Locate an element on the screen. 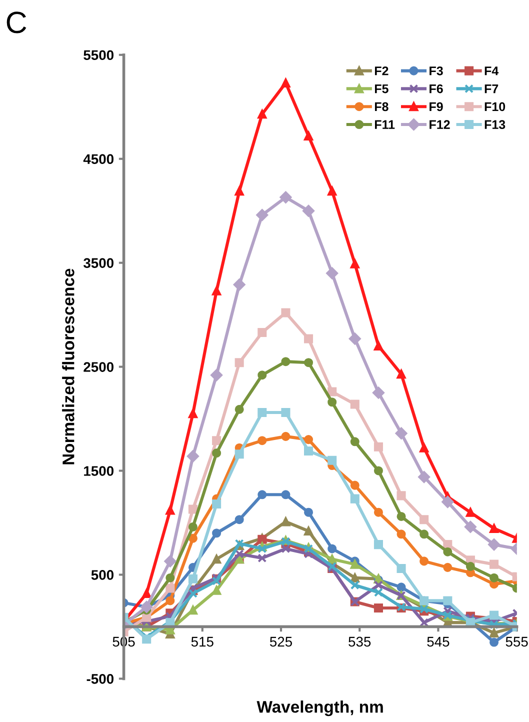  legend-label: F10 is located at coordinates (495, 107).